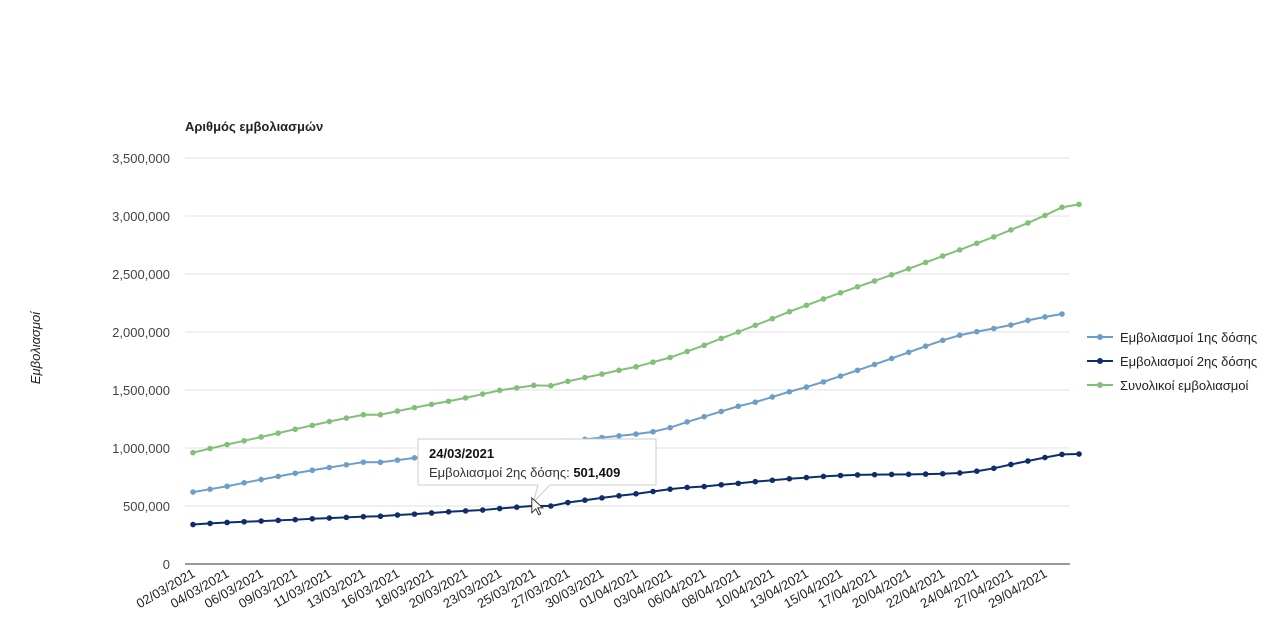  I want to click on legend-item: Συνολικοί εμβολιασμοί, so click(1167, 385).